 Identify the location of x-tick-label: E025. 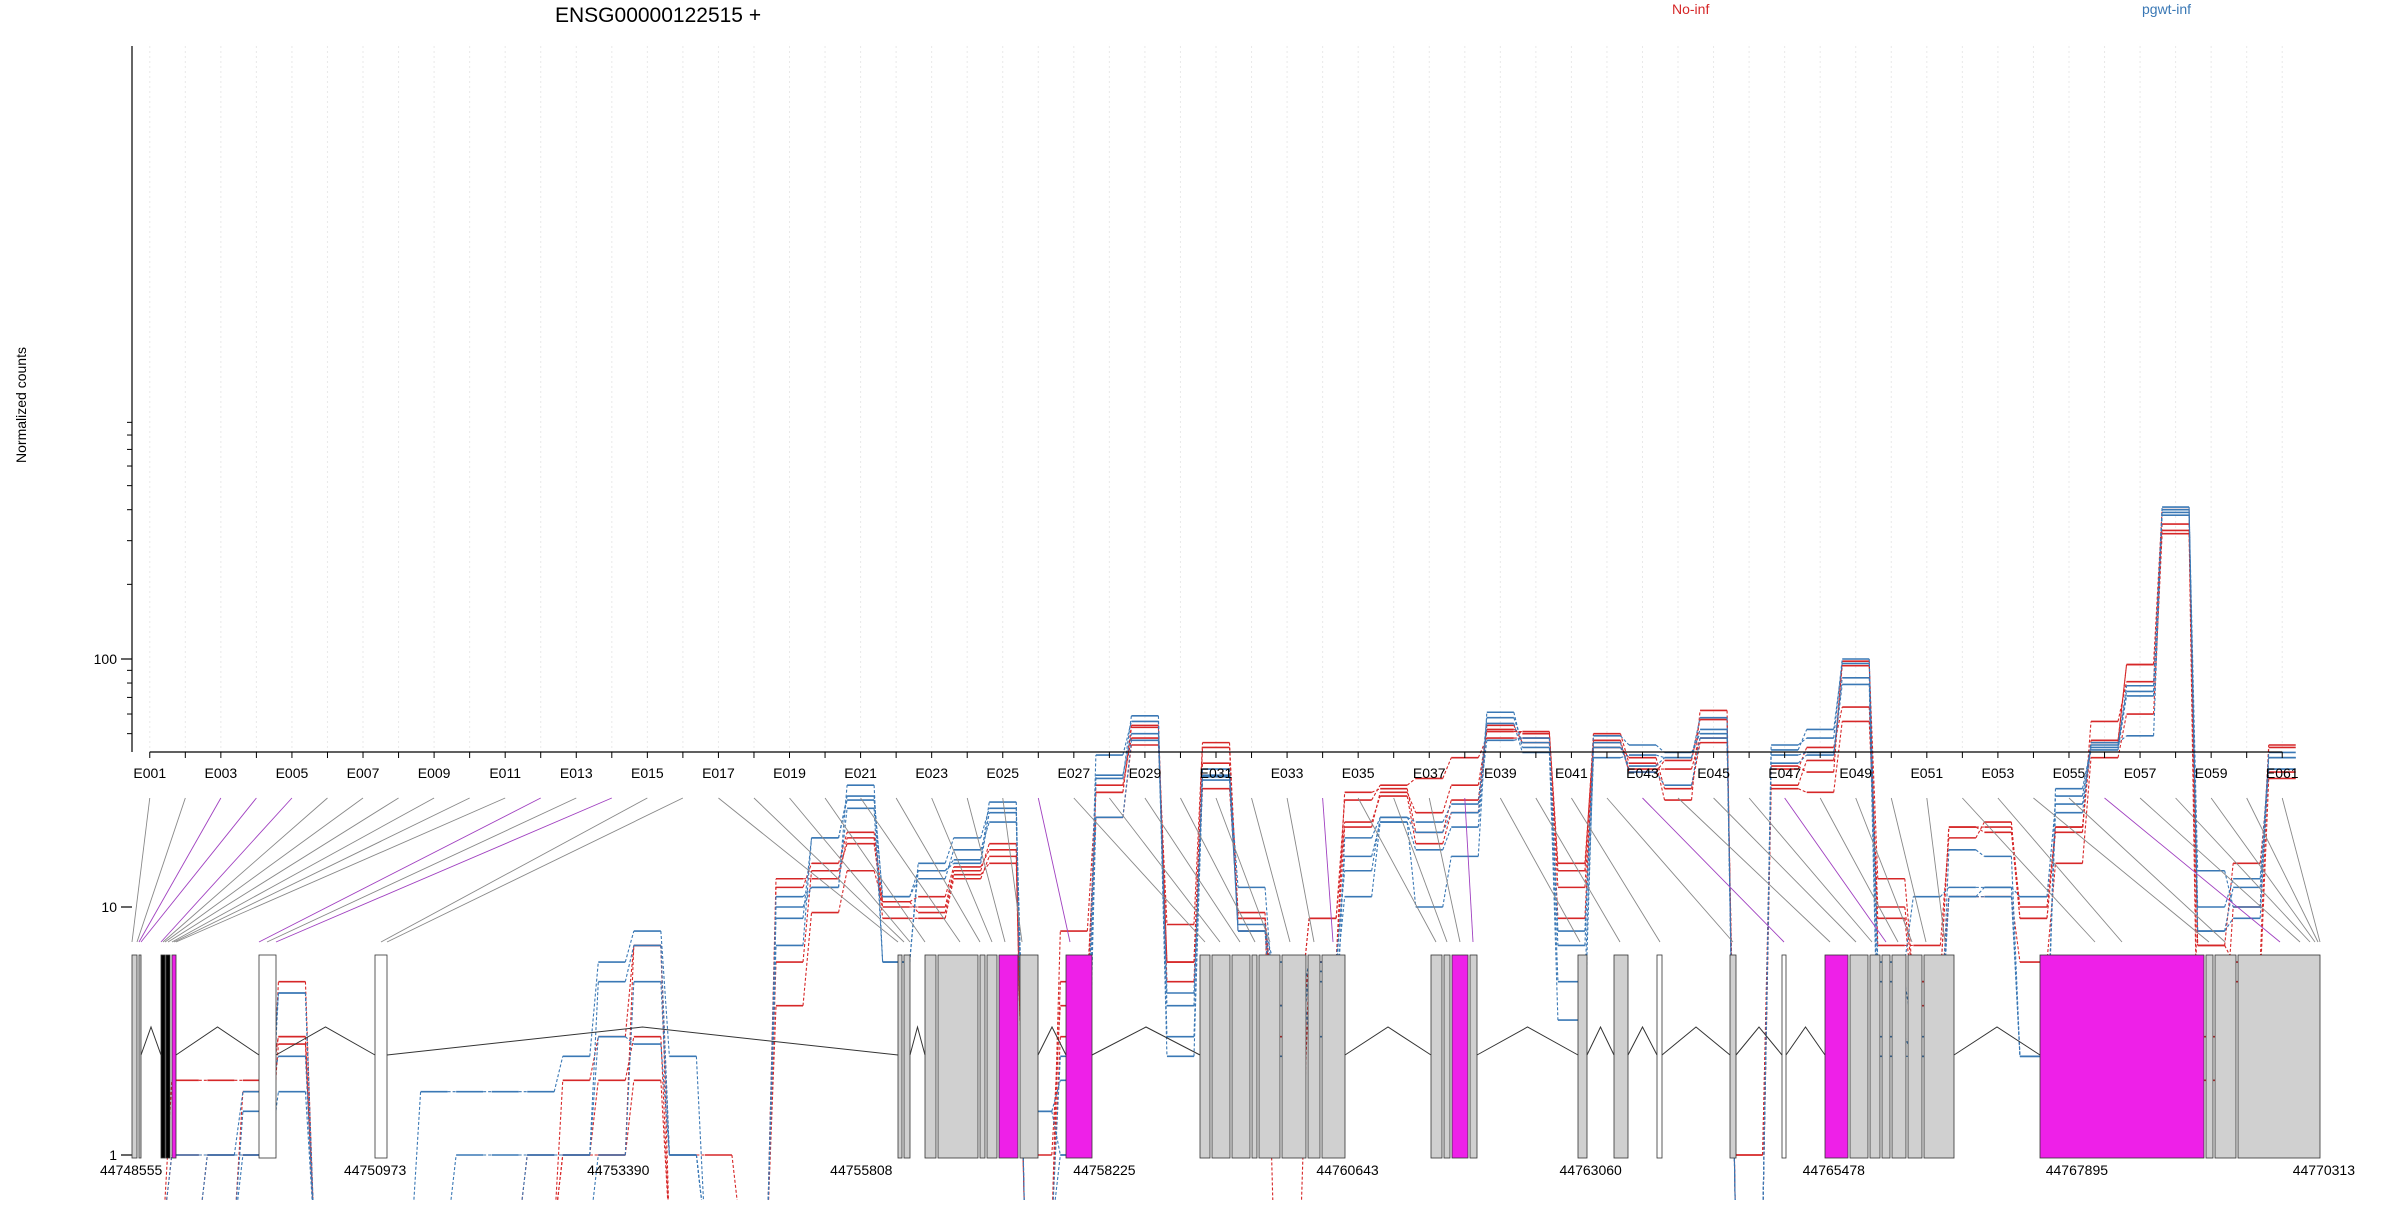
(1002, 773).